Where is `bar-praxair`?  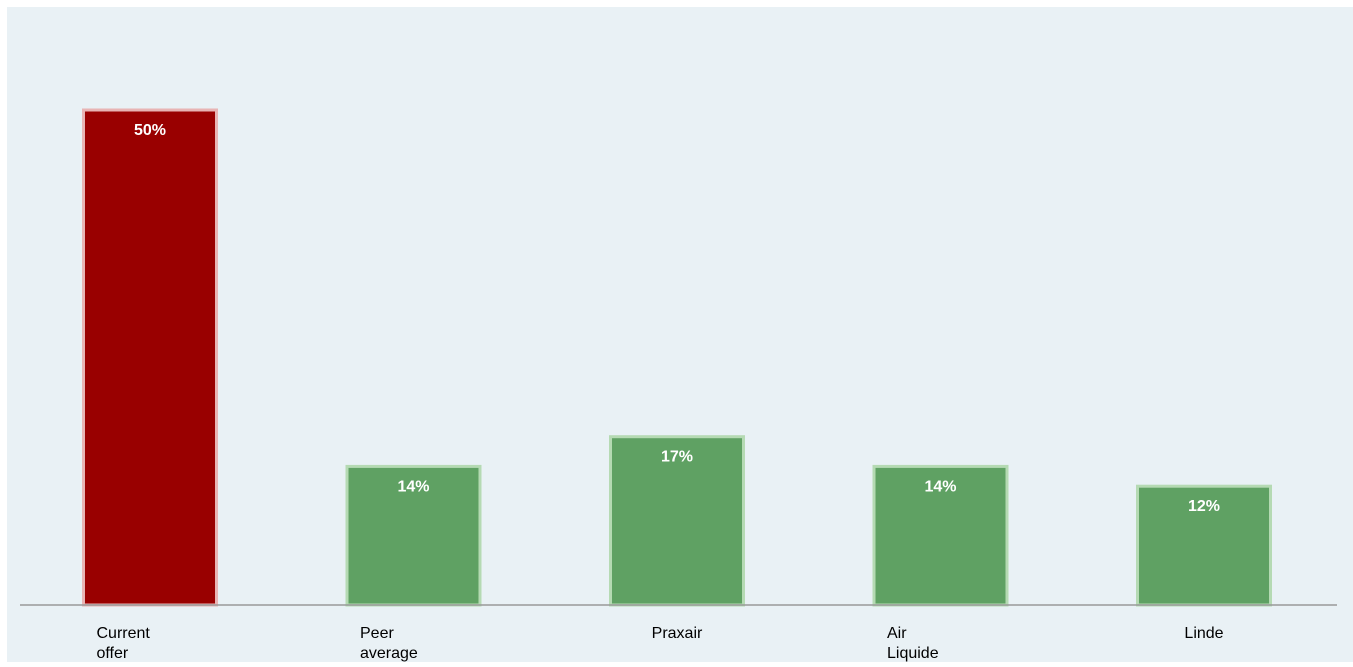 bar-praxair is located at coordinates (677, 521).